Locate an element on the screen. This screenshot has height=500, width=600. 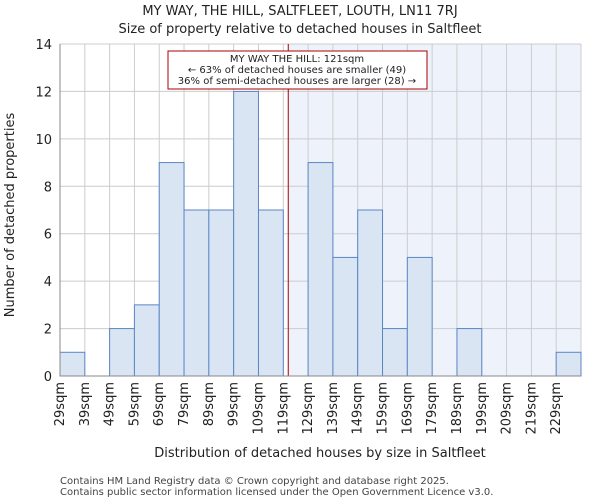
y-tick-label: 8 is located at coordinates (48, 187).